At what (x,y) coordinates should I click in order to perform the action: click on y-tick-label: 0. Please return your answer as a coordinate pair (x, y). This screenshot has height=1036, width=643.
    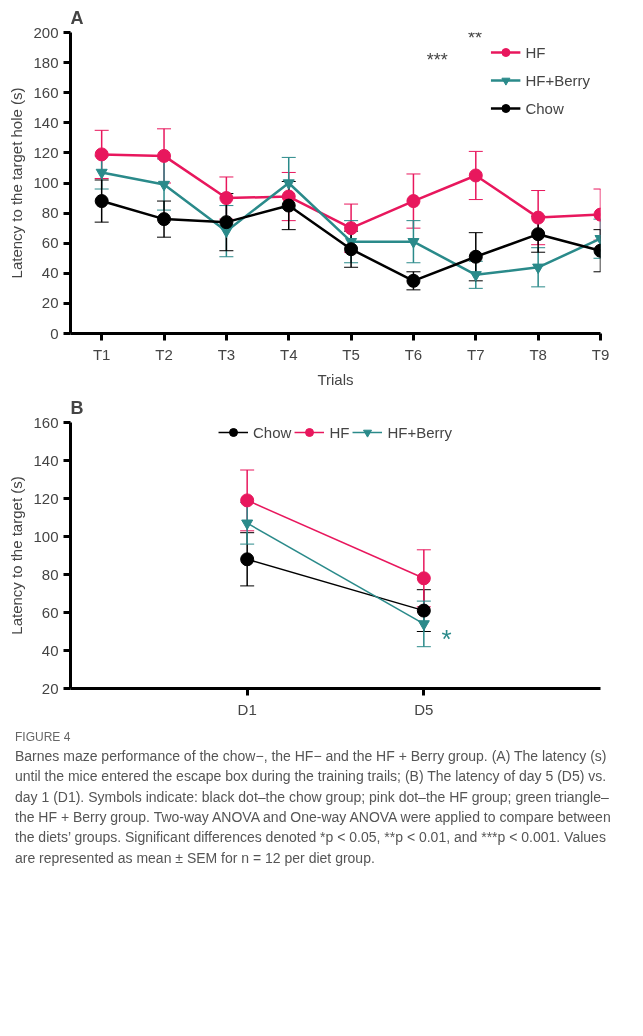
    Looking at the image, I should click on (54, 333).